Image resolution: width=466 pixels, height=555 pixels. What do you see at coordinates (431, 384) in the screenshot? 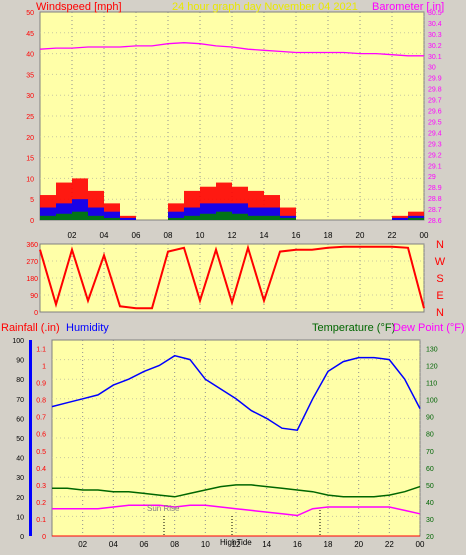
I see `temperature-tick-label: 110` at bounding box center [431, 384].